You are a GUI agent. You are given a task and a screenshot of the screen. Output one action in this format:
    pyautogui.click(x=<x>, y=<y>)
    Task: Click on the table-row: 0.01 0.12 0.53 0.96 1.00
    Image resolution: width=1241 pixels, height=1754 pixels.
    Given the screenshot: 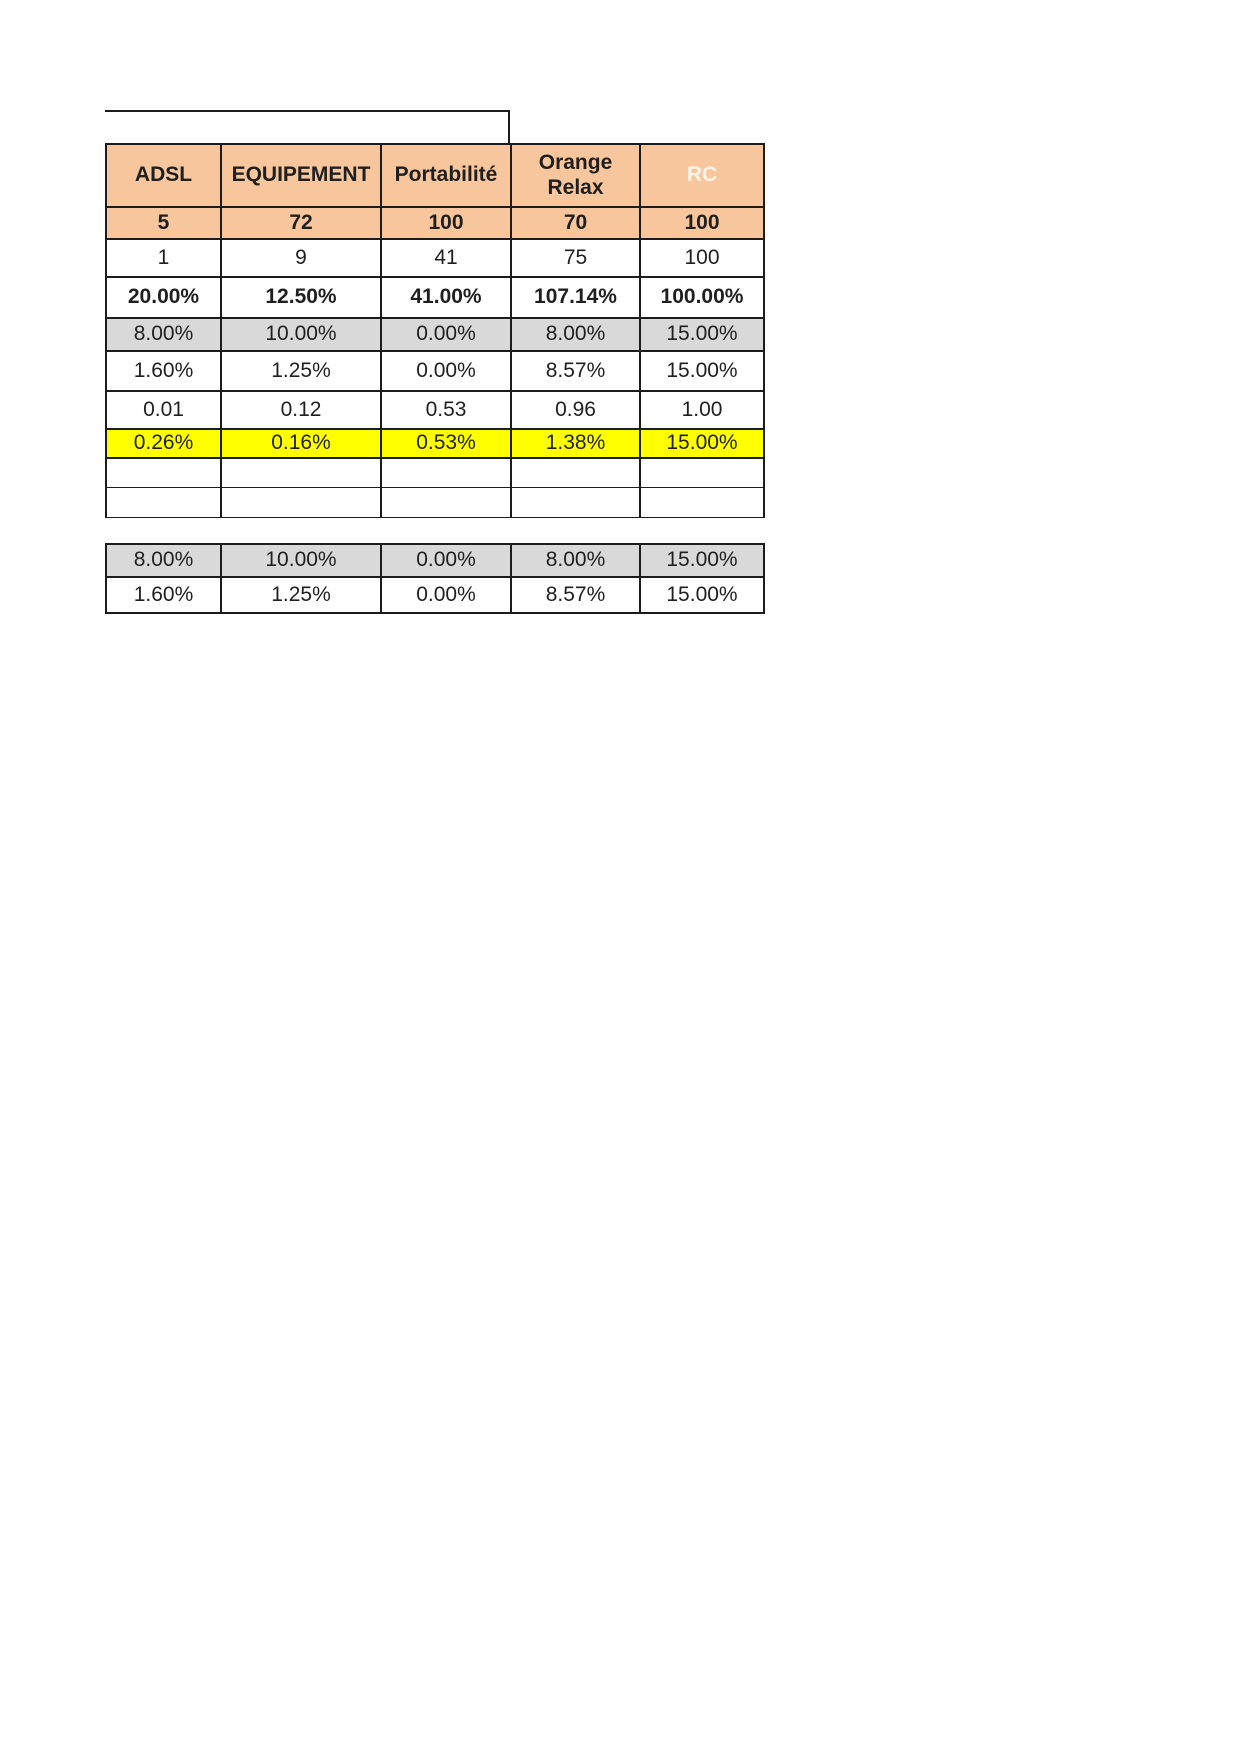 What is the action you would take?
    pyautogui.click(x=435, y=409)
    